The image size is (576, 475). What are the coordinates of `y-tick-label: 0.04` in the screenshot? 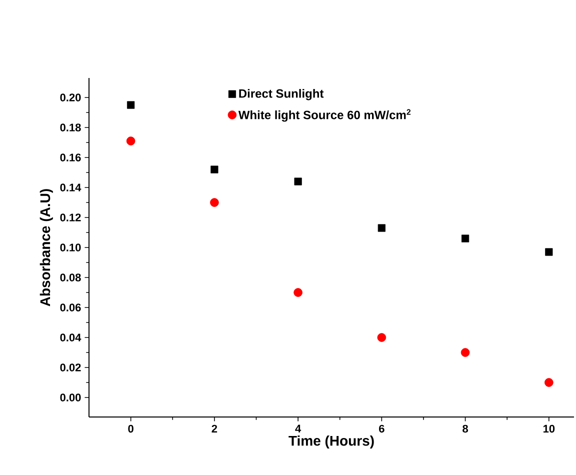 It's located at (71, 338).